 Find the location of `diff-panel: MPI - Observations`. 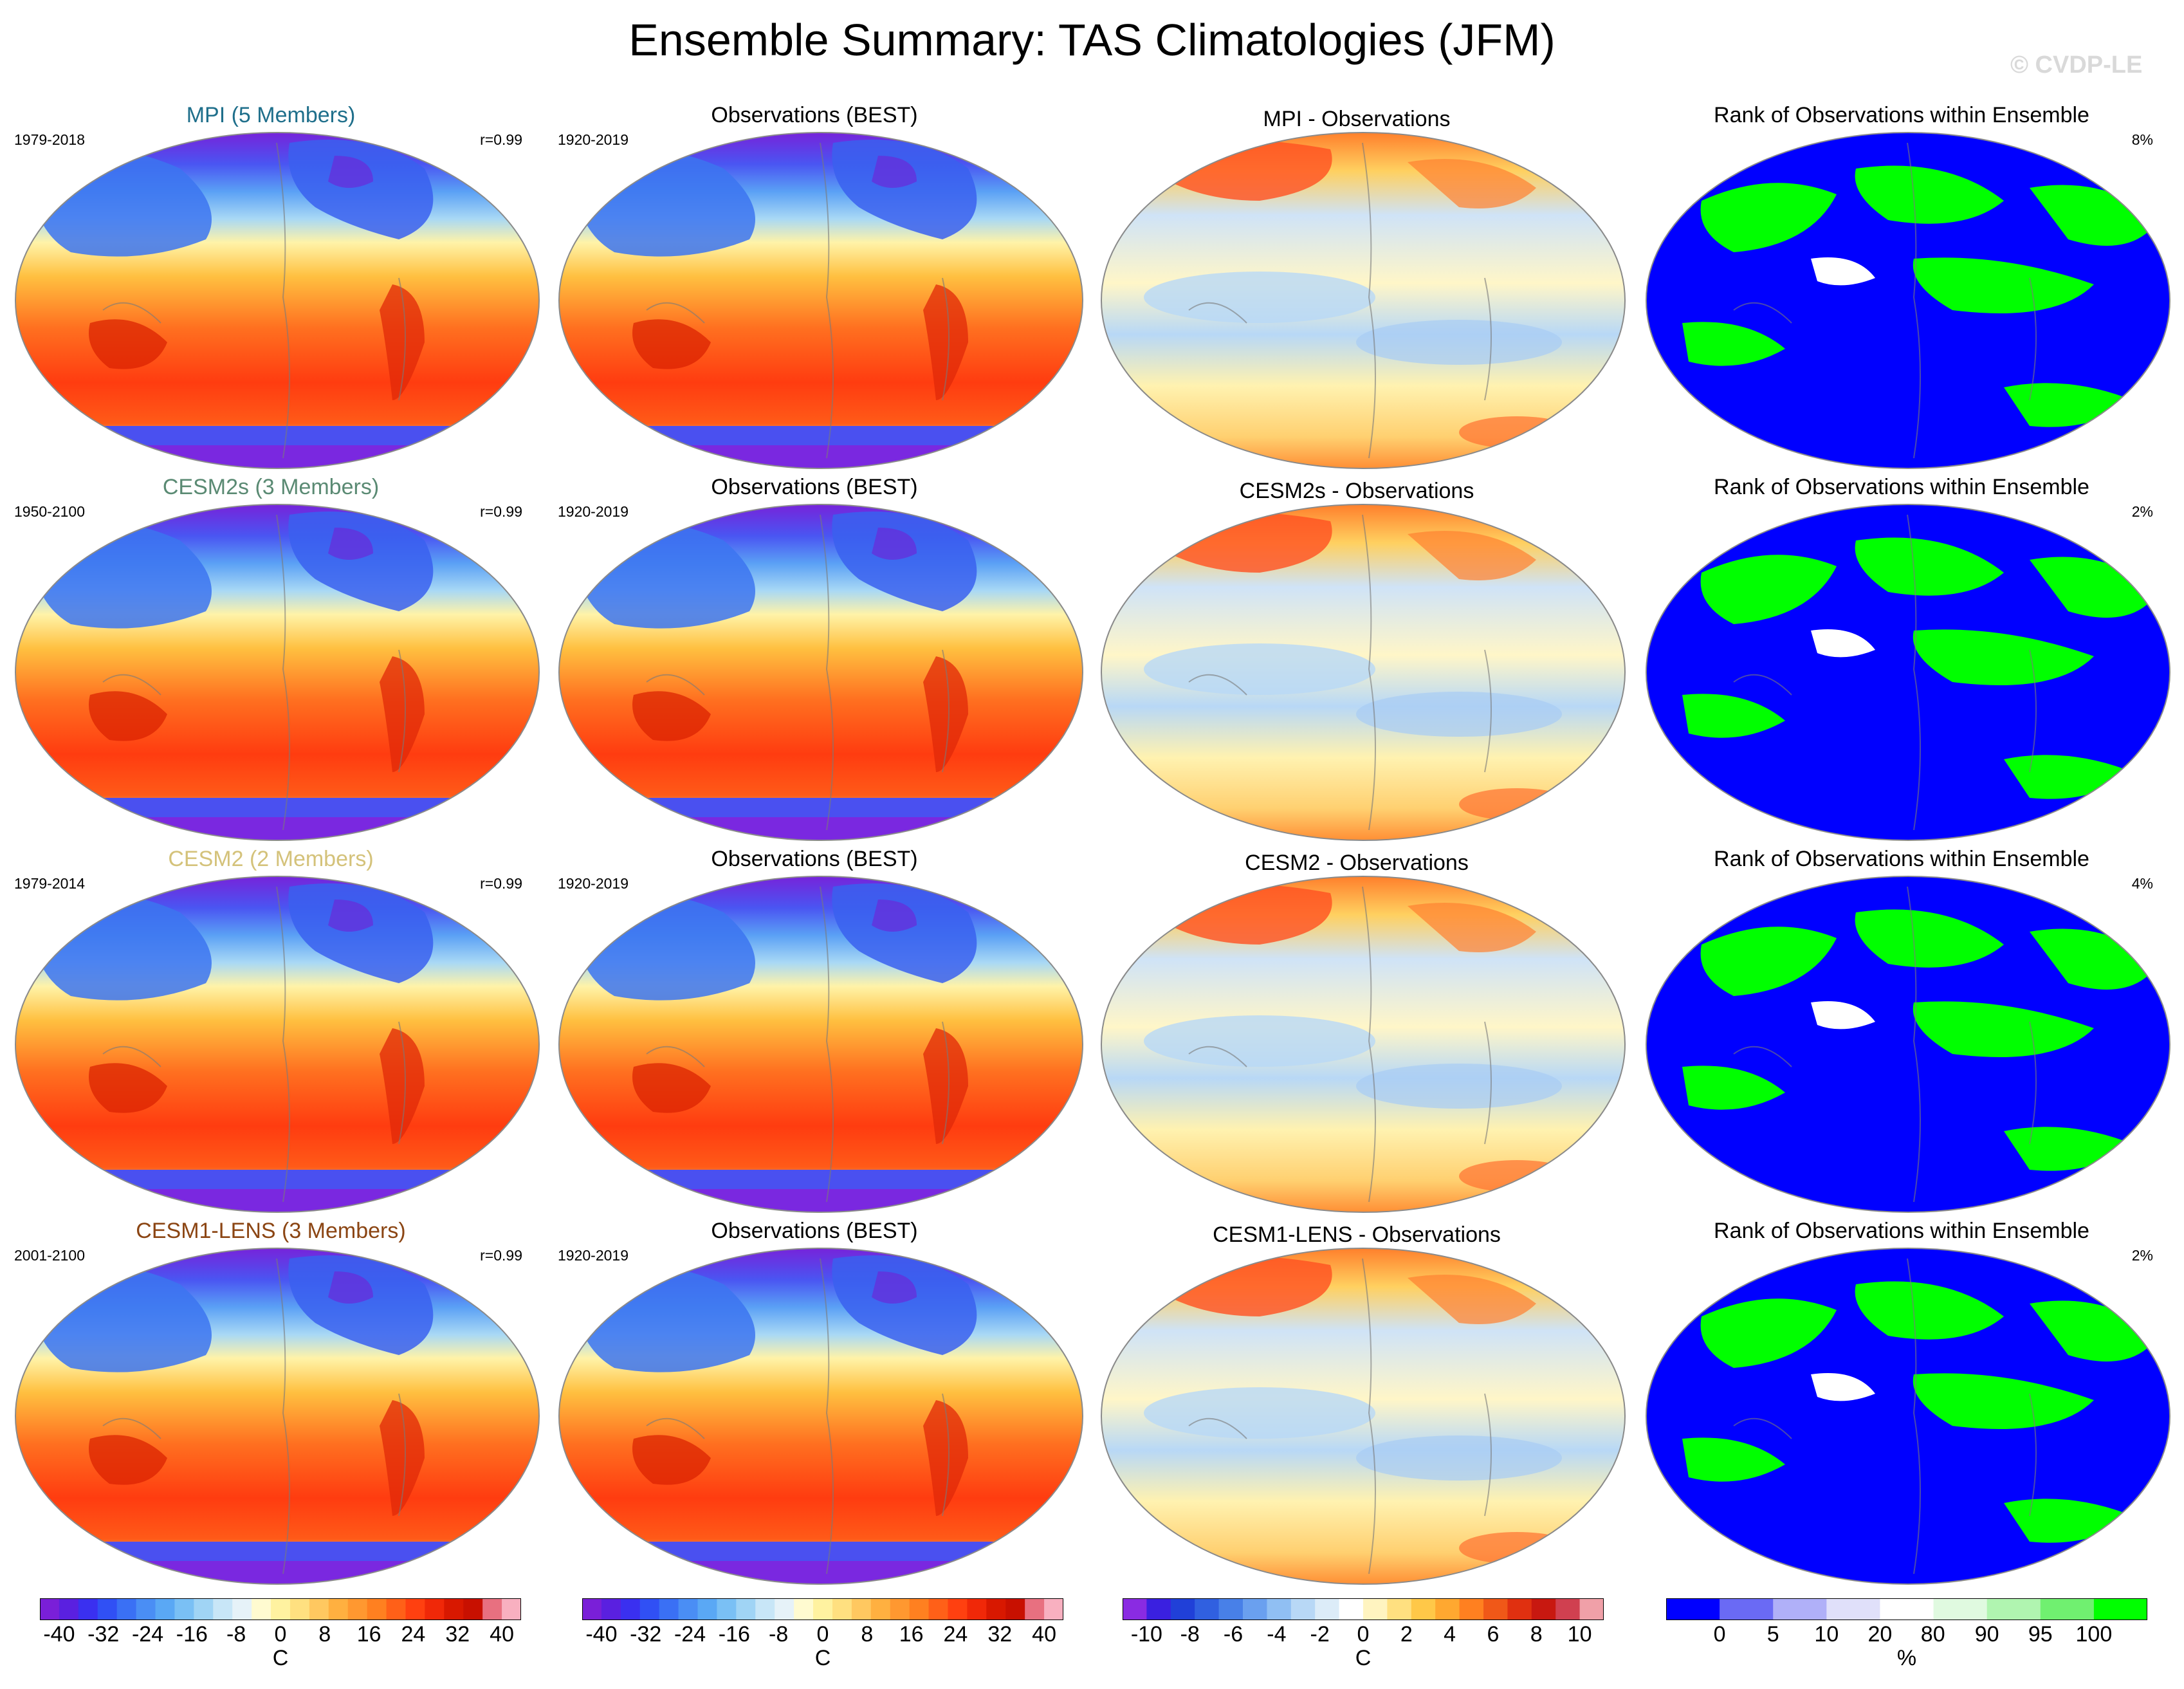

diff-panel: MPI - Observations is located at coordinates (1357, 289).